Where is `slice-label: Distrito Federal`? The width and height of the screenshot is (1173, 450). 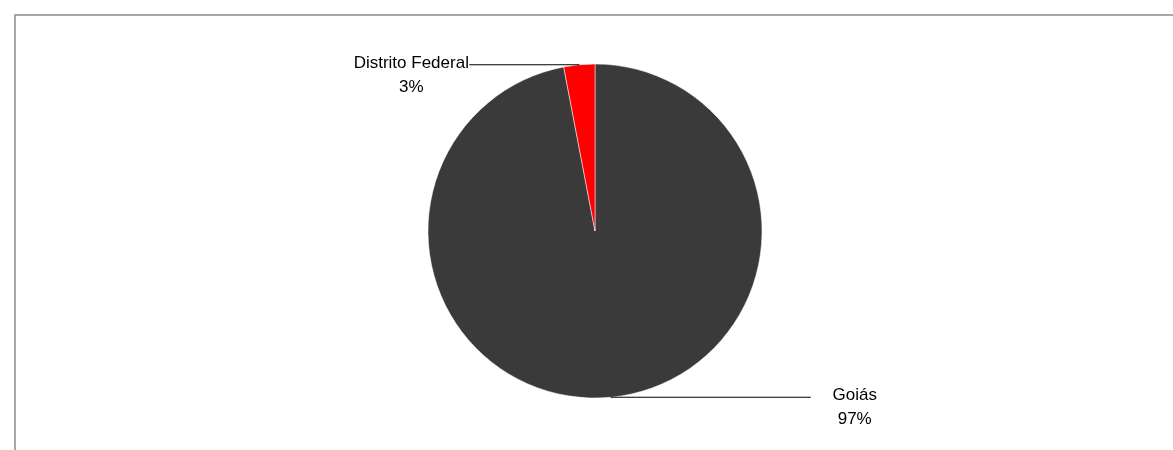
slice-label: Distrito Federal is located at coordinates (411, 62).